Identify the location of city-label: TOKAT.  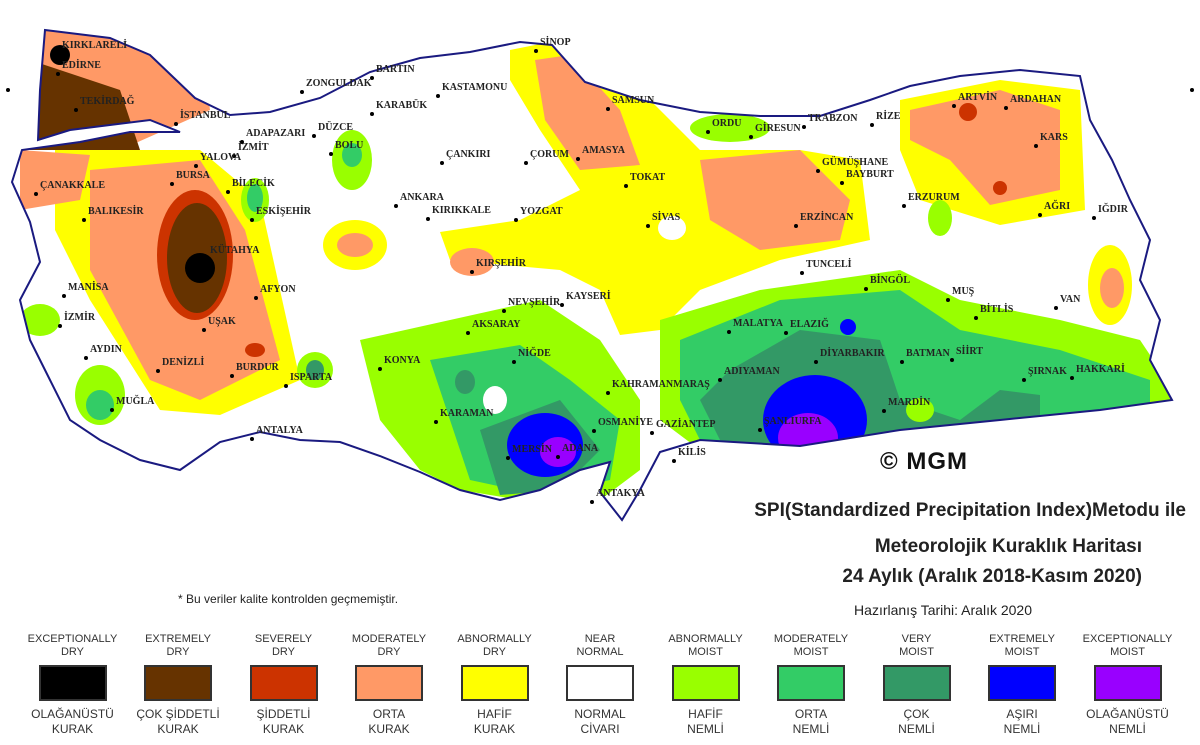
(648, 177).